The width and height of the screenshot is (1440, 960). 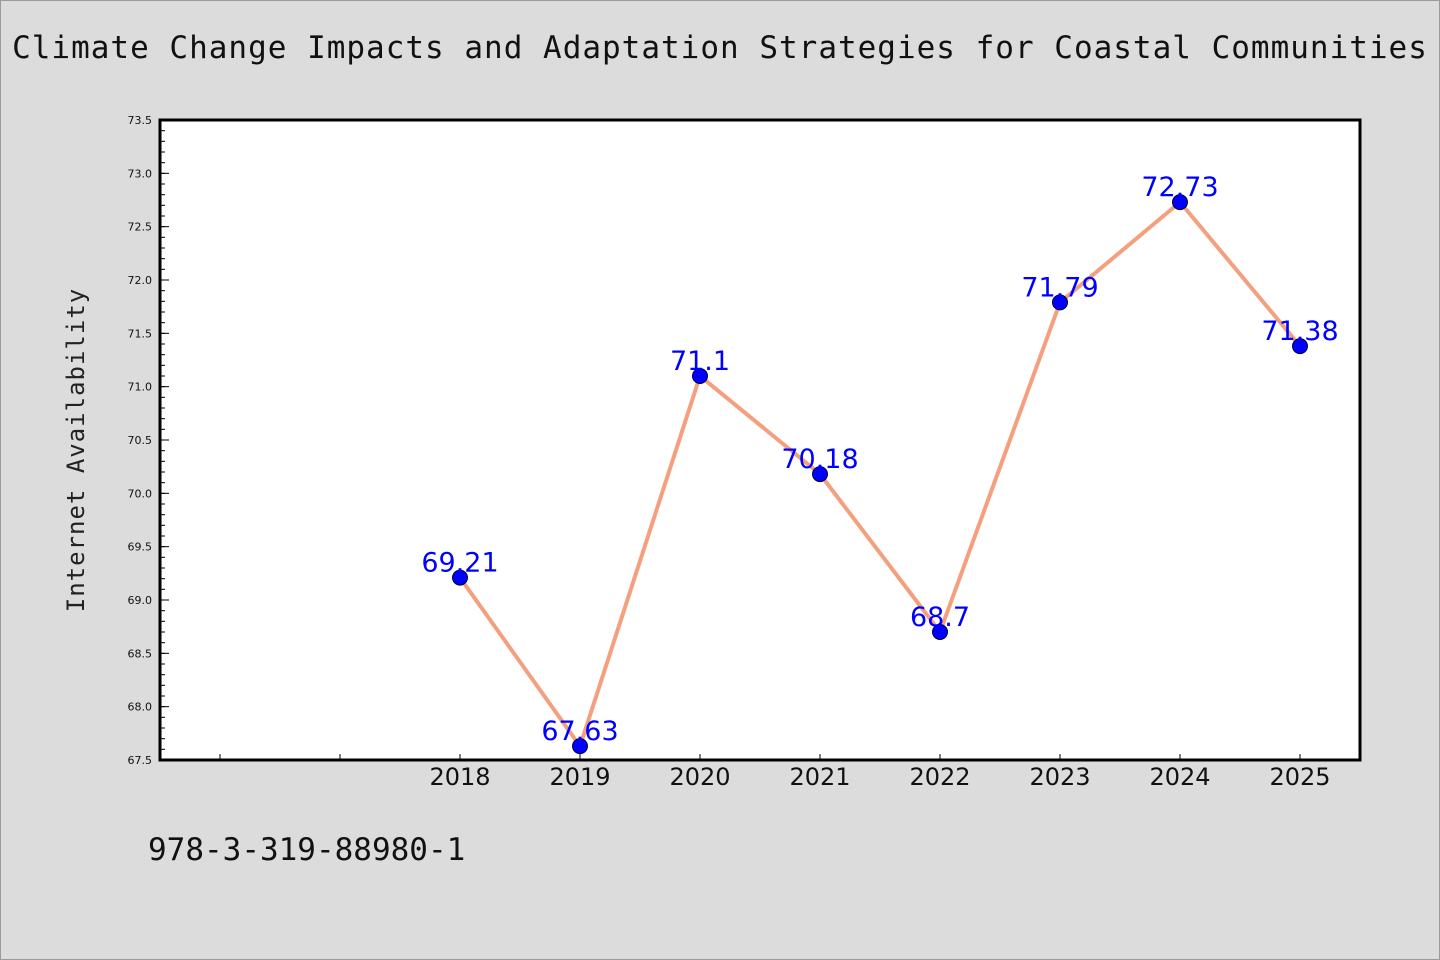 What do you see at coordinates (1179, 187) in the screenshot?
I see `data-label: 72.73` at bounding box center [1179, 187].